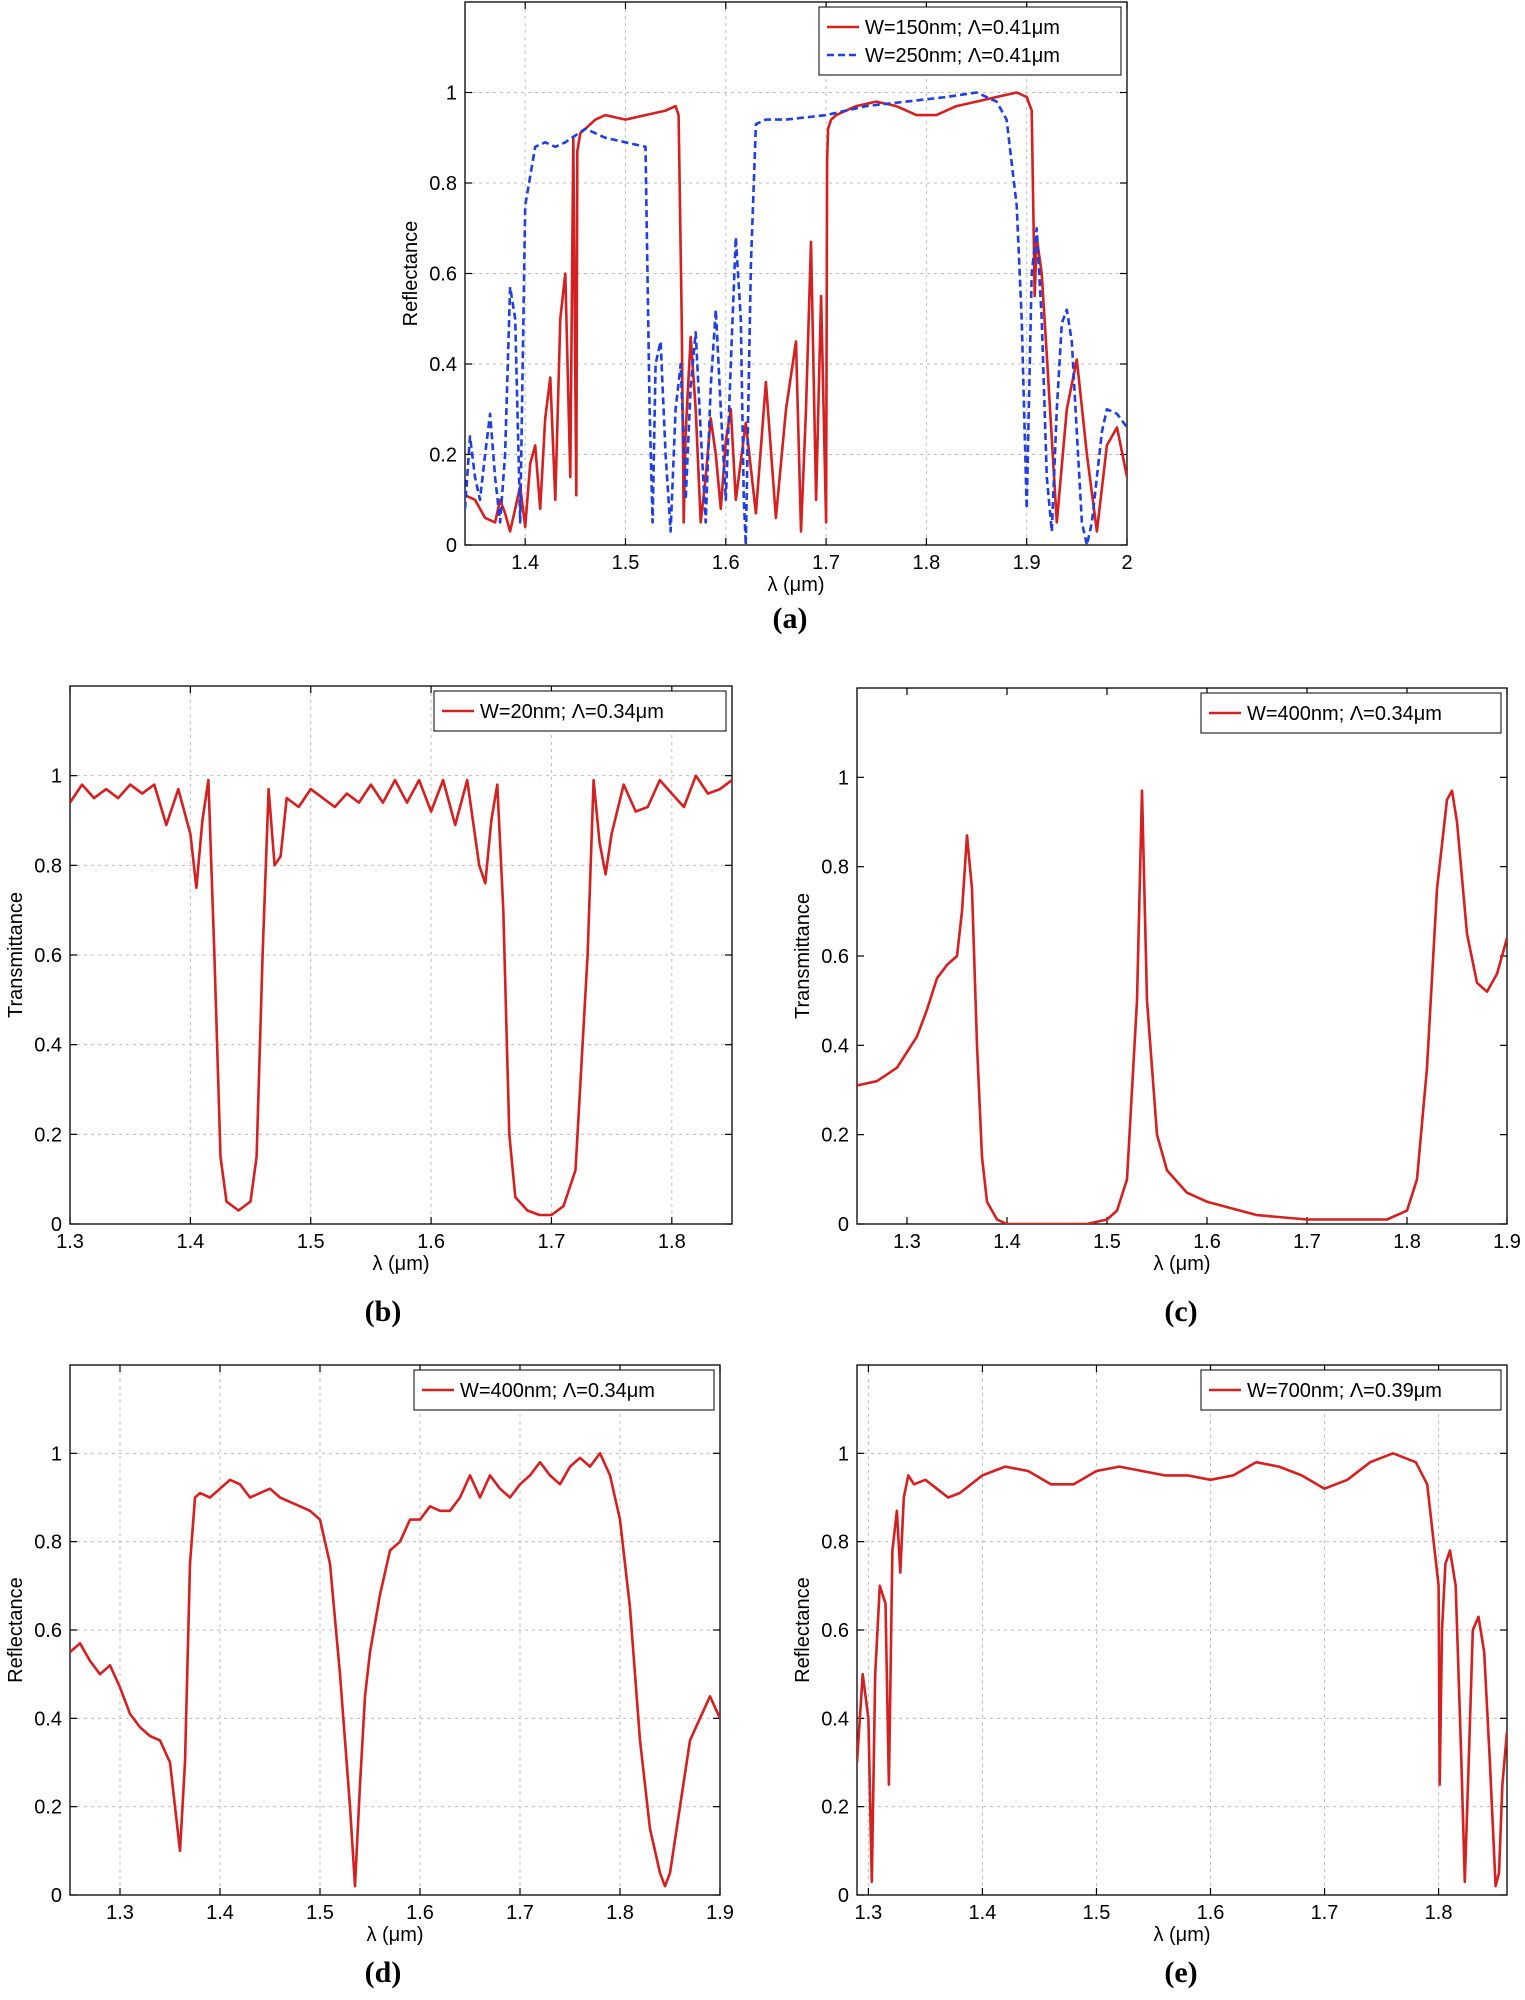 The height and width of the screenshot is (2000, 1525). What do you see at coordinates (572, 712) in the screenshot?
I see `legend-entry: W=20nm; Λ=0.34μm` at bounding box center [572, 712].